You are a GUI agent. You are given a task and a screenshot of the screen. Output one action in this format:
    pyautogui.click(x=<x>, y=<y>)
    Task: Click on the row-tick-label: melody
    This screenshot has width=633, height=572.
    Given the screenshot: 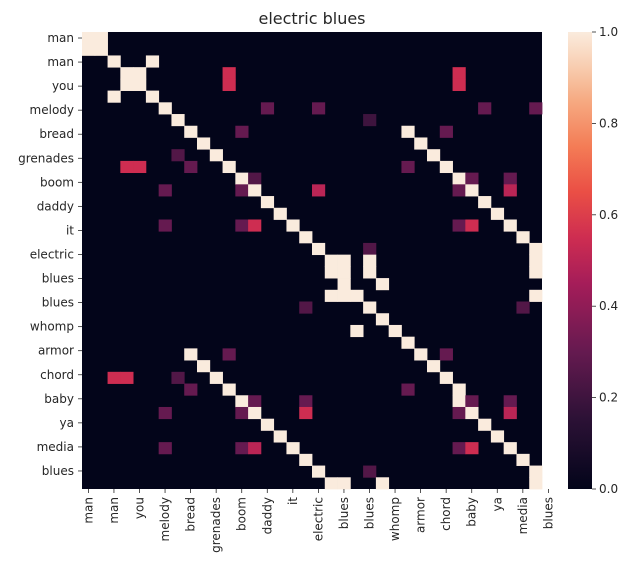 What is the action you would take?
    pyautogui.click(x=52, y=110)
    